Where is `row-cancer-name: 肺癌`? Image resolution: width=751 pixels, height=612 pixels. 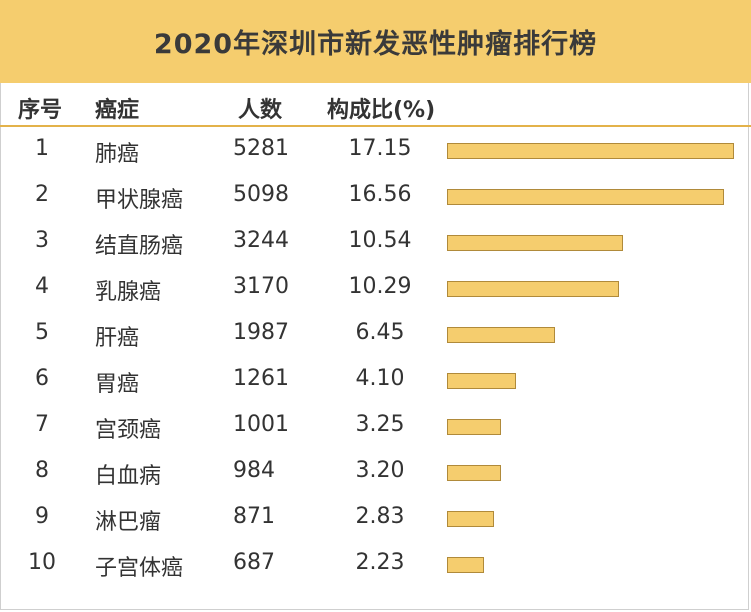
row-cancer-name: 肺癌 is located at coordinates (117, 154).